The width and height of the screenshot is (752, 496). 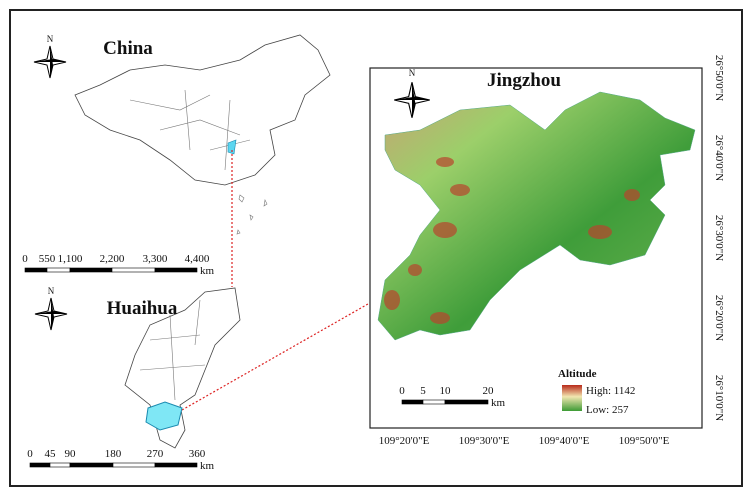 What do you see at coordinates (113, 454) in the screenshot?
I see `scale-label: 180` at bounding box center [113, 454].